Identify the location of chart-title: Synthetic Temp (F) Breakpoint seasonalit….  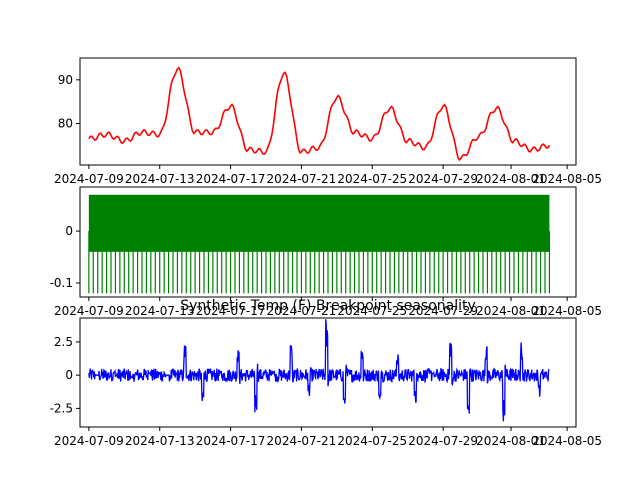
(328, 306).